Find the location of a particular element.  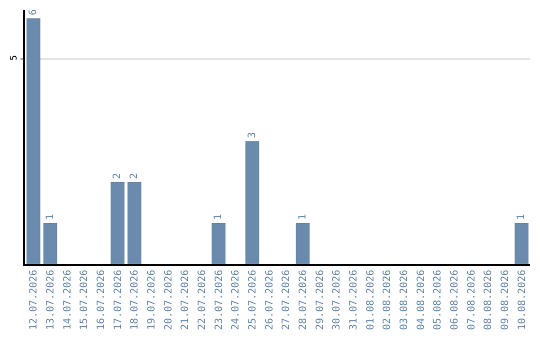

x-tick-label: 18.07.2026 is located at coordinates (135, 300).